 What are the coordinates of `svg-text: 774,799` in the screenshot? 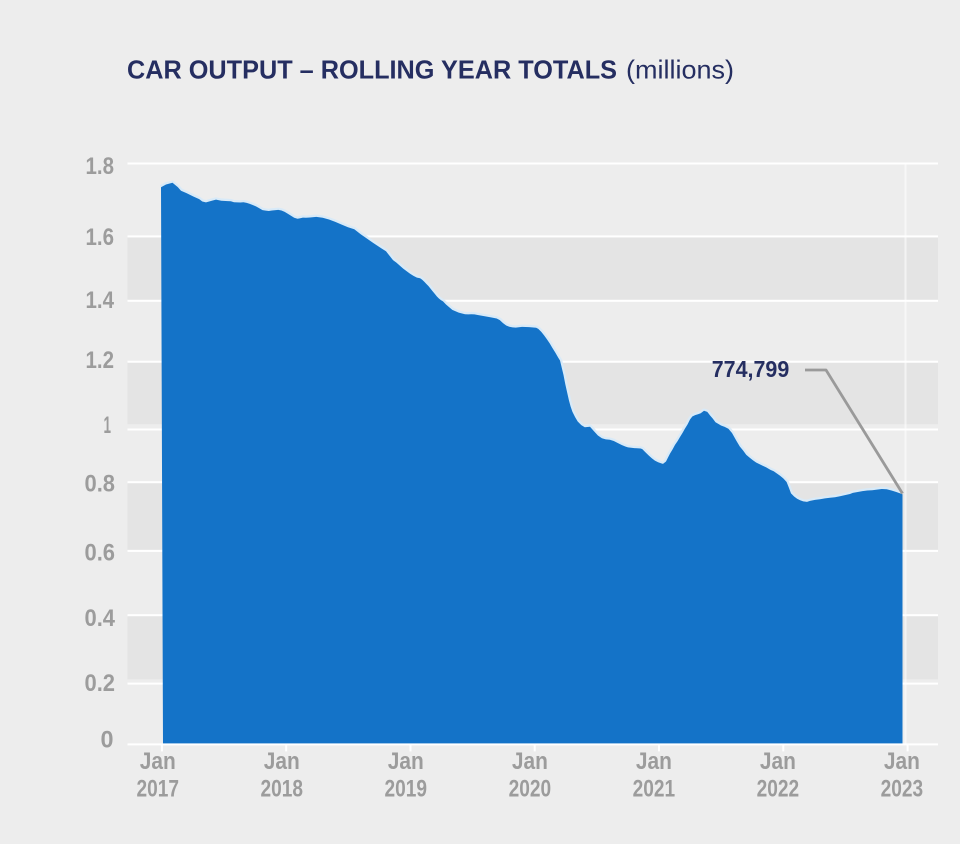 It's located at (751, 369).